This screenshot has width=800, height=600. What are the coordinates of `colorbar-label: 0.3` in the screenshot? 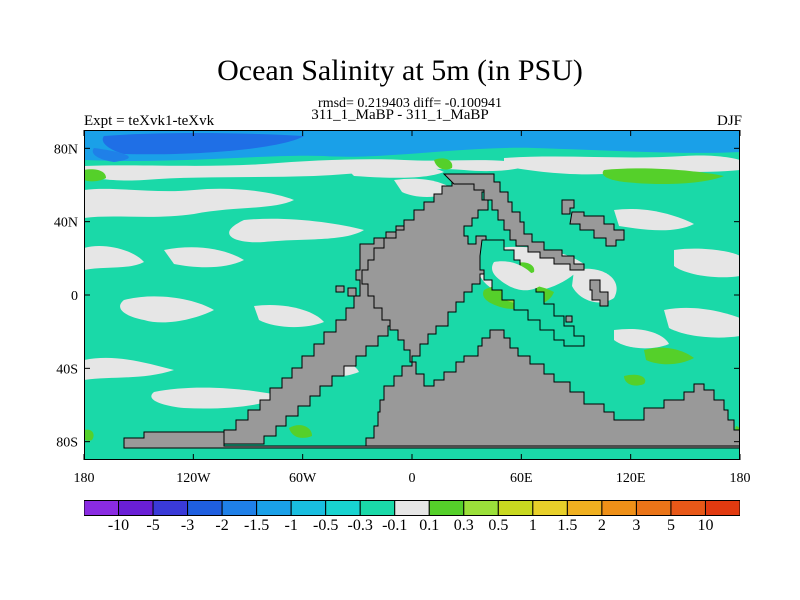 It's located at (463, 525).